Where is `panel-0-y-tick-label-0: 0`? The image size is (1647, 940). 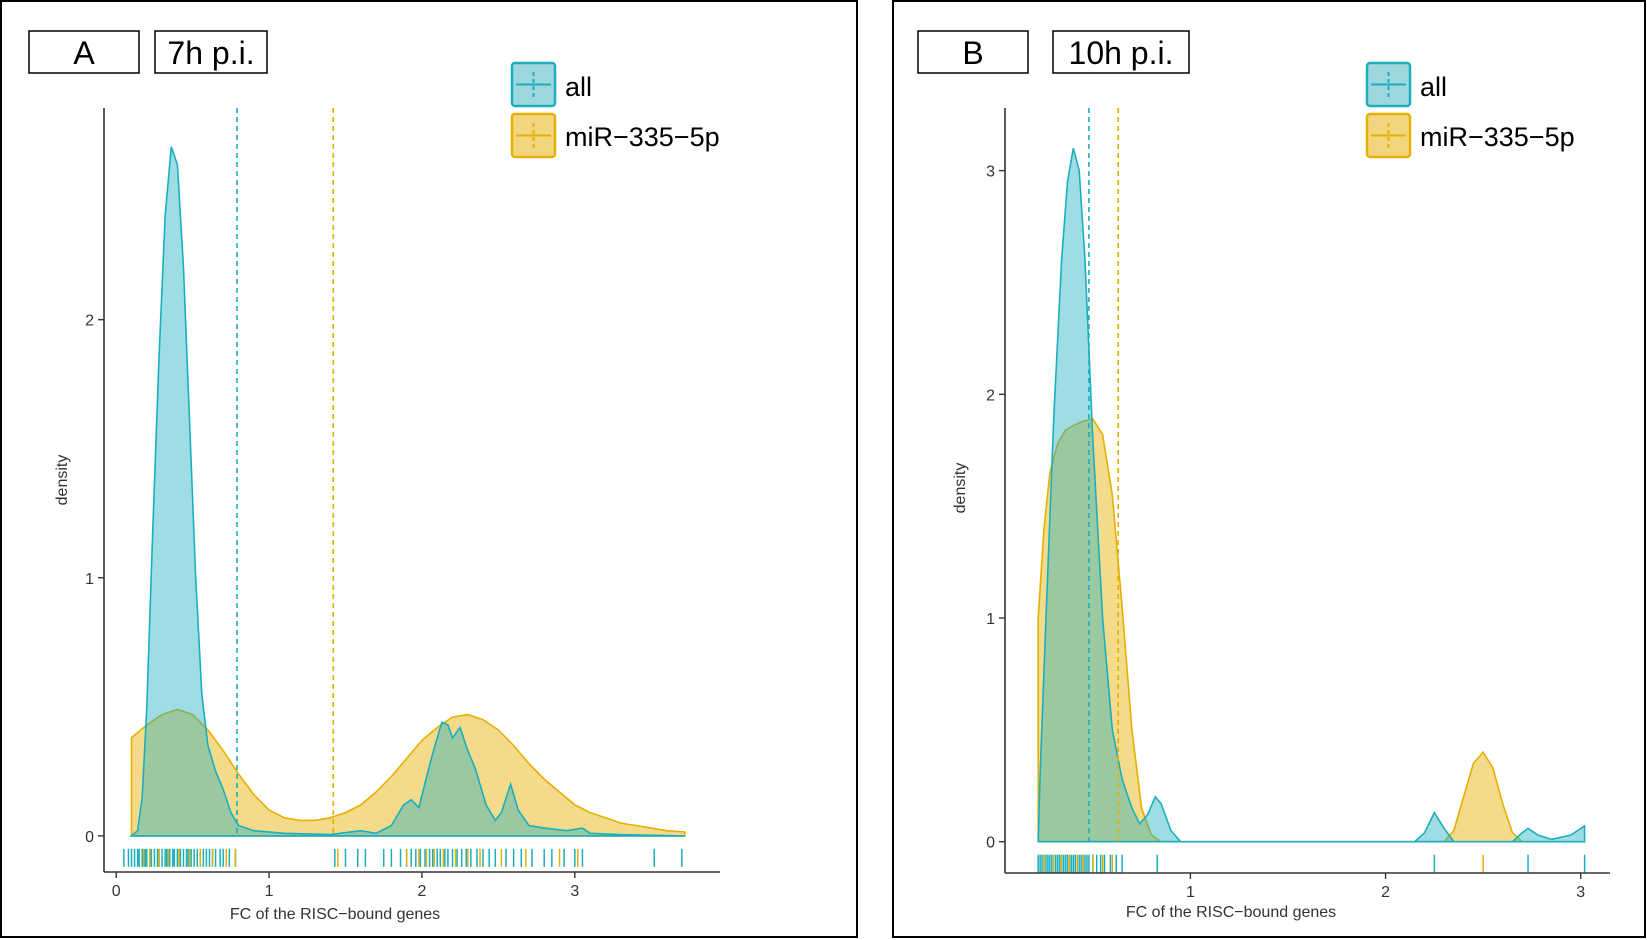
panel-0-y-tick-label-0: 0 is located at coordinates (89, 837).